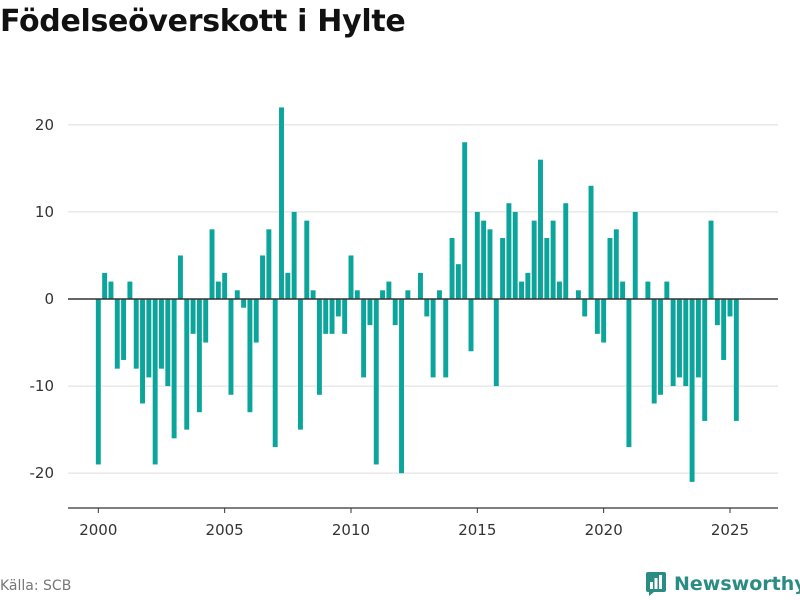 Image resolution: width=800 pixels, height=600 pixels. What do you see at coordinates (604, 530) in the screenshot?
I see `x-tick-label: 2020` at bounding box center [604, 530].